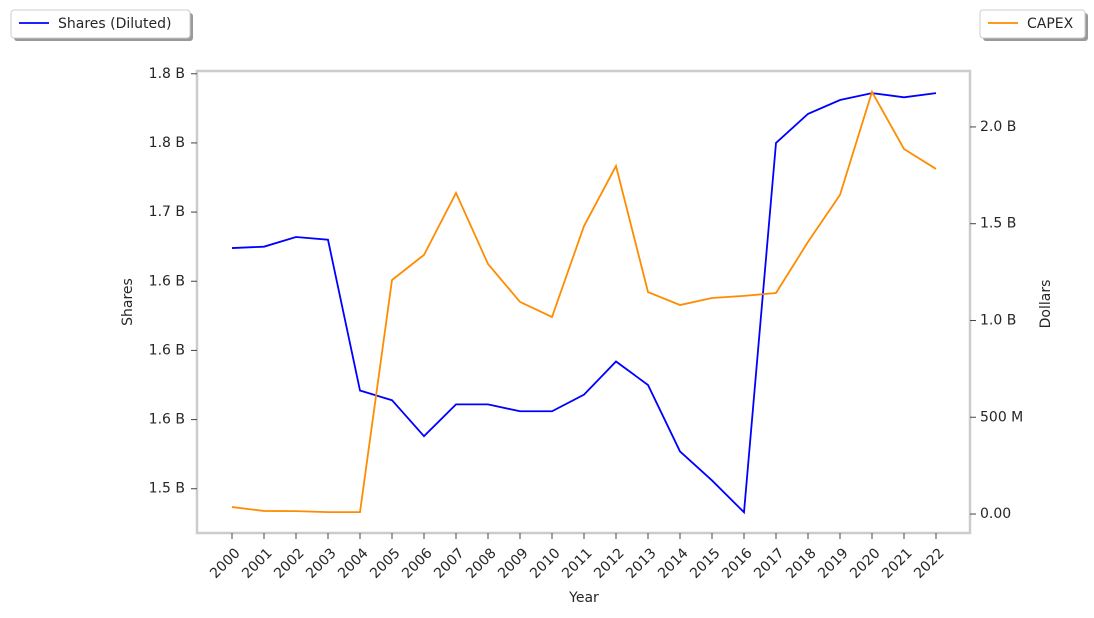 The image size is (1094, 618). I want to click on x-tick-label: 2017, so click(769, 563).